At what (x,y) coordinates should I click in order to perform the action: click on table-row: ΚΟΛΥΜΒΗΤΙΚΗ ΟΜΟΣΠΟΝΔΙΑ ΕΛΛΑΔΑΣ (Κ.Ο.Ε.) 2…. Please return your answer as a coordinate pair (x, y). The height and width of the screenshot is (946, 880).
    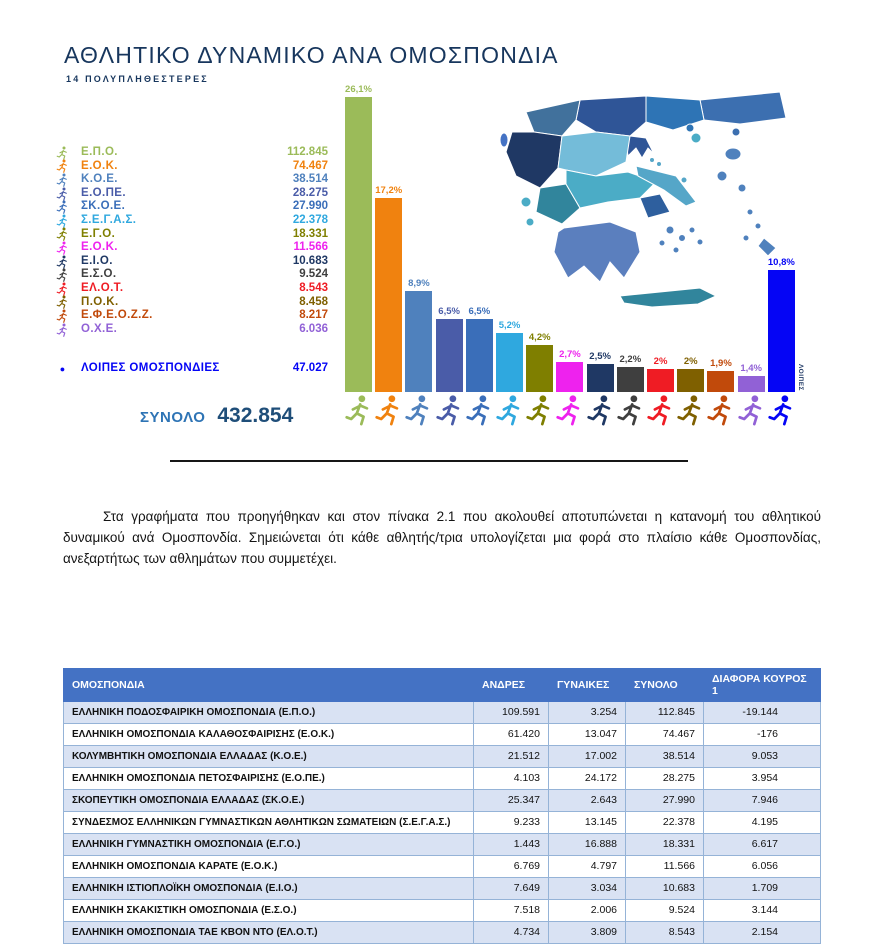
    Looking at the image, I should click on (442, 756).